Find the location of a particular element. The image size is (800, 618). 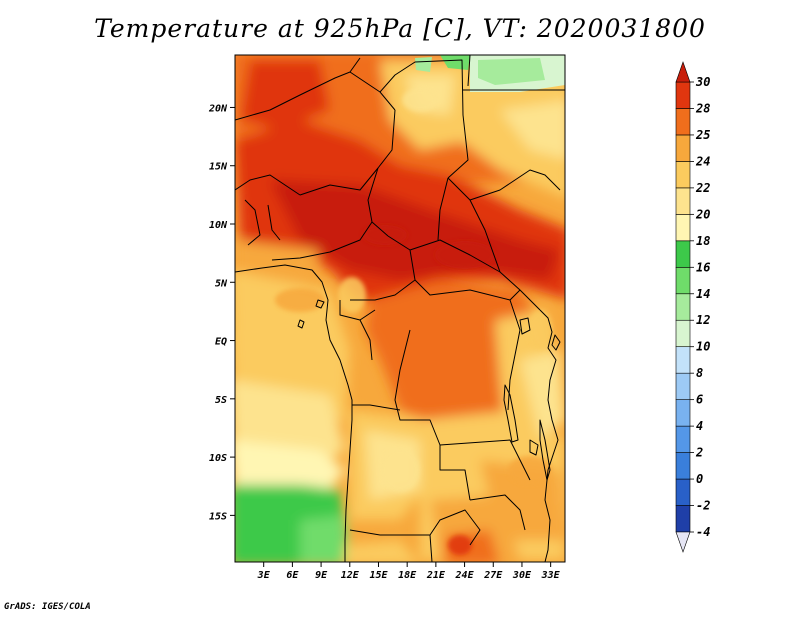

x-tick-label: 9E is located at coordinates (321, 575).